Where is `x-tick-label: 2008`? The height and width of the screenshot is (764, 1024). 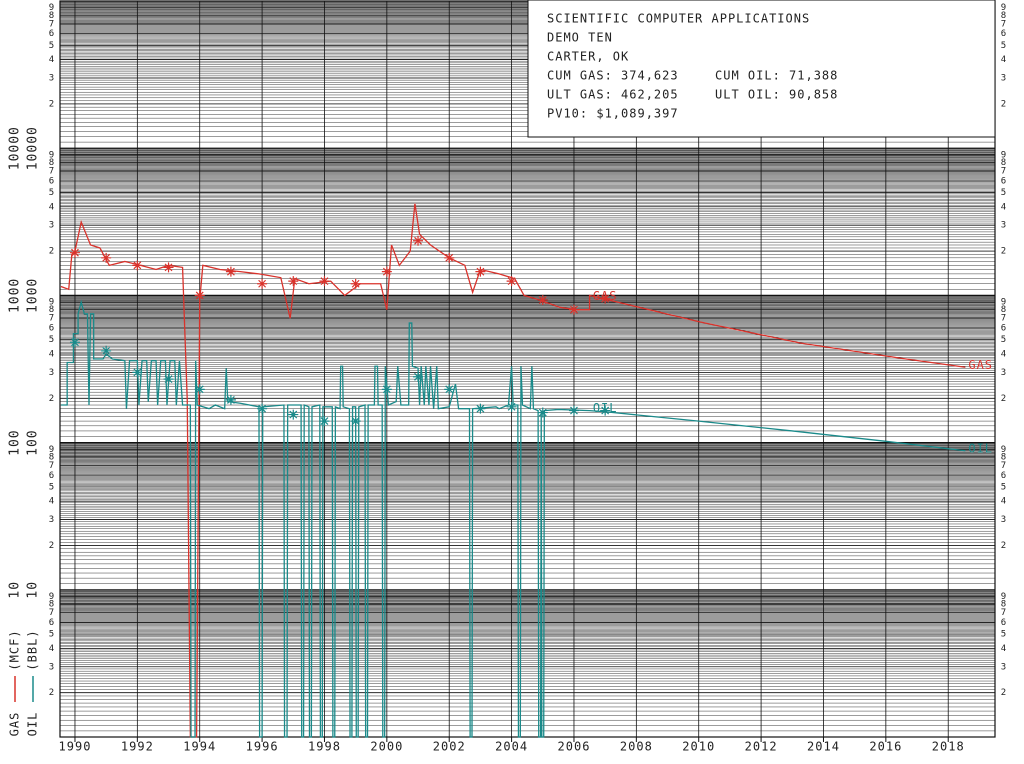
x-tick-label: 2008 is located at coordinates (636, 747).